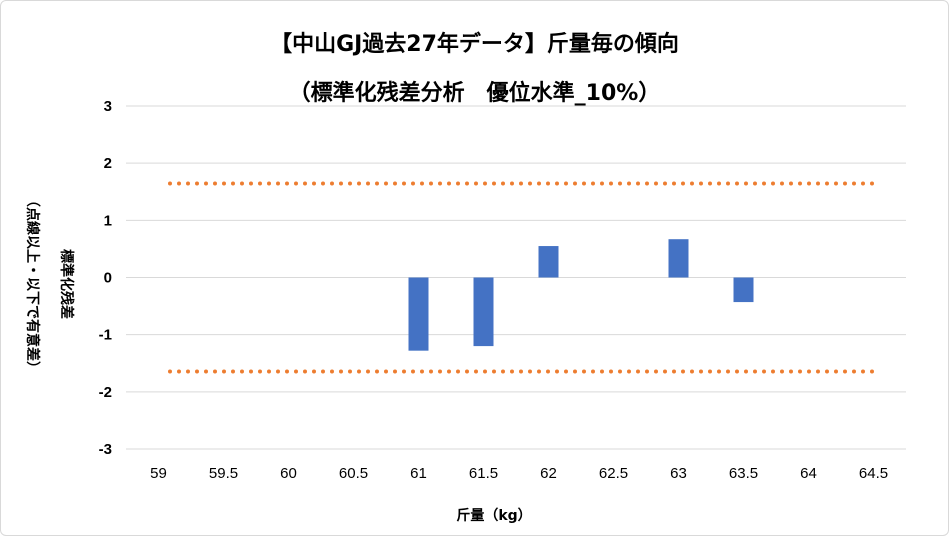 This screenshot has height=536, width=949. I want to click on x-tick-label: 64.5, so click(873, 473).